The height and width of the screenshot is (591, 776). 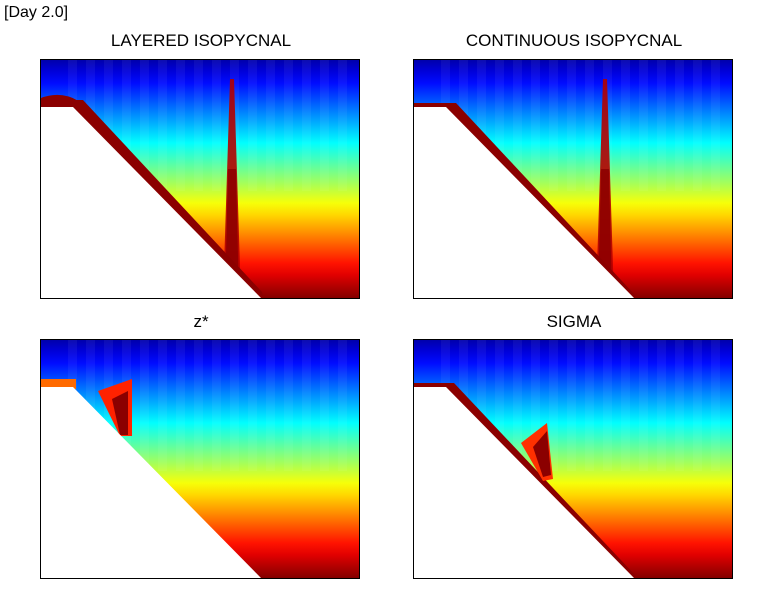 What do you see at coordinates (59, 100) in the screenshot?
I see `plume-head` at bounding box center [59, 100].